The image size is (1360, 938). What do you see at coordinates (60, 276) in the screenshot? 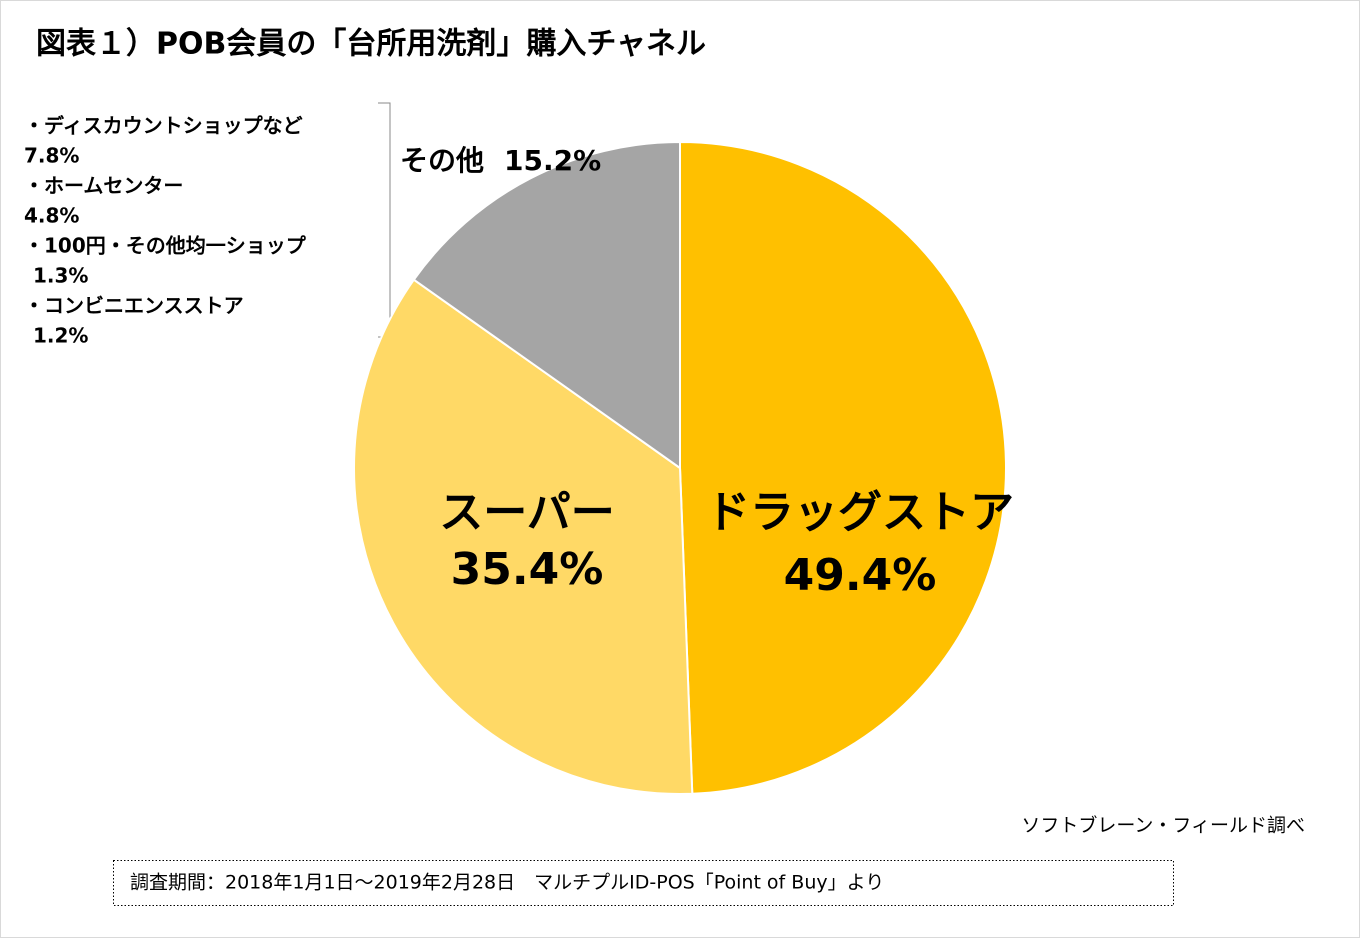
I see `breakdown-value: 1.3%` at bounding box center [60, 276].